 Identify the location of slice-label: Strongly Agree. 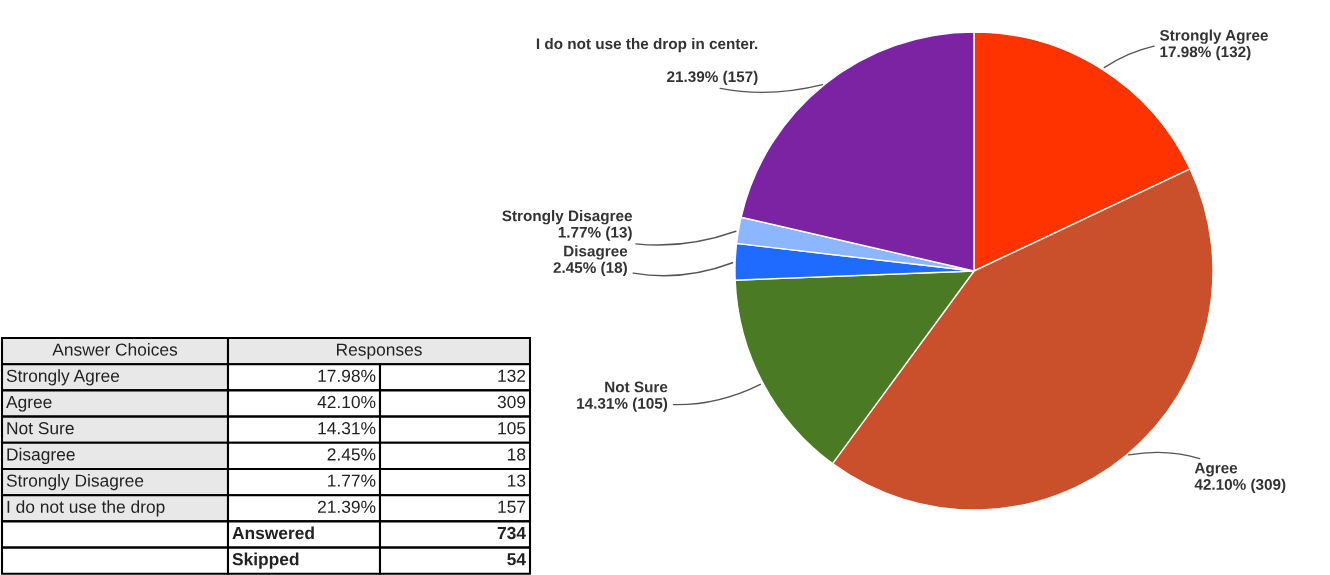
(1213, 36).